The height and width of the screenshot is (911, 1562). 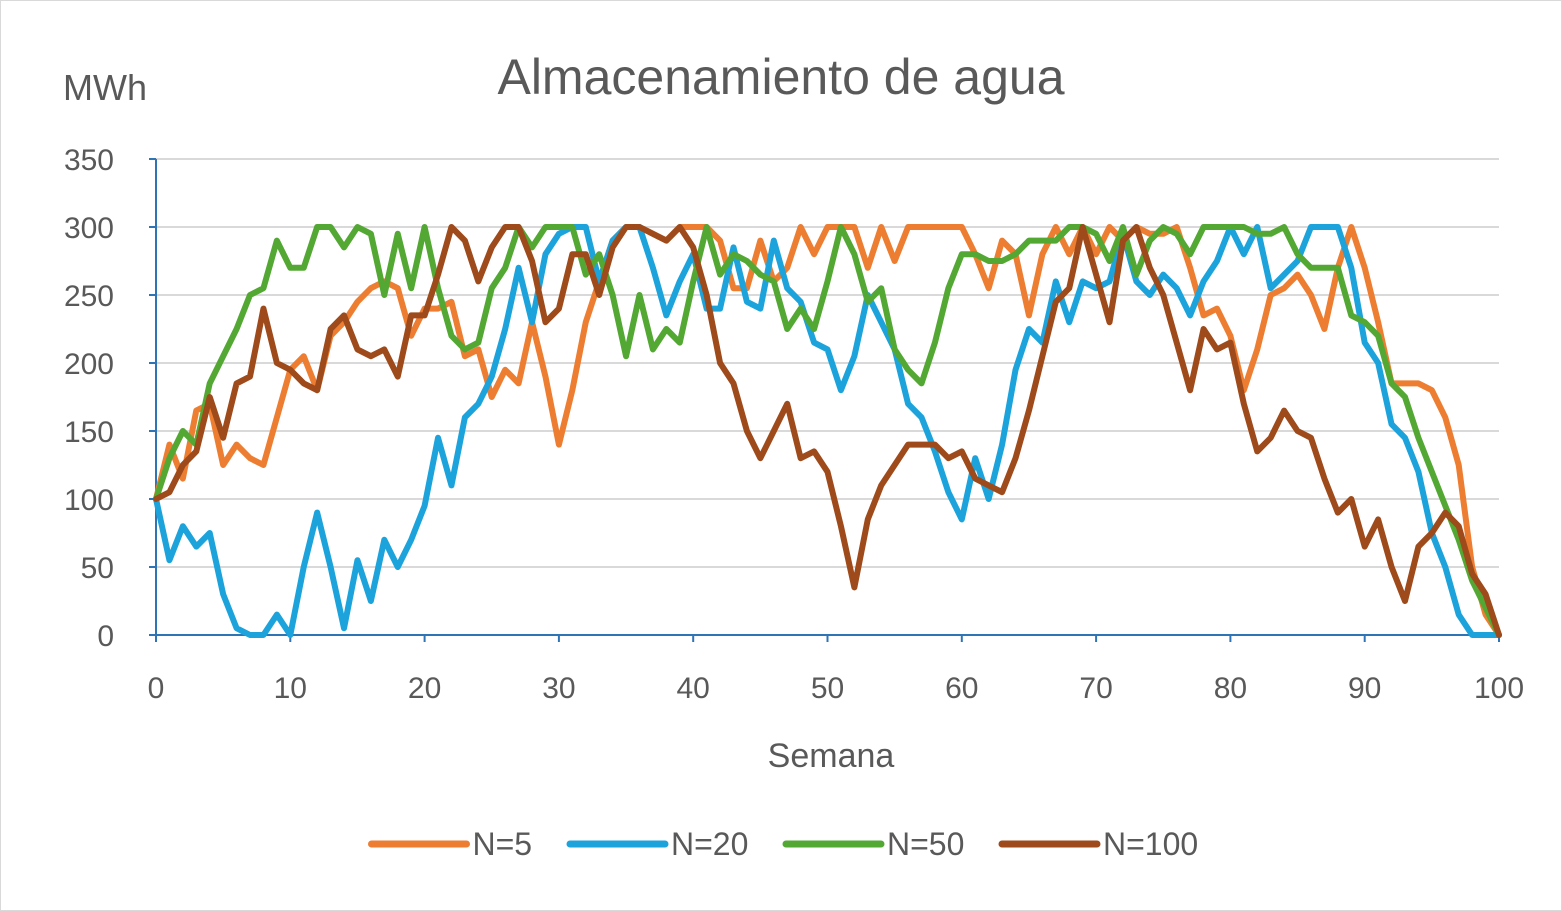 What do you see at coordinates (424, 688) in the screenshot?
I see `x-tick-label: 20` at bounding box center [424, 688].